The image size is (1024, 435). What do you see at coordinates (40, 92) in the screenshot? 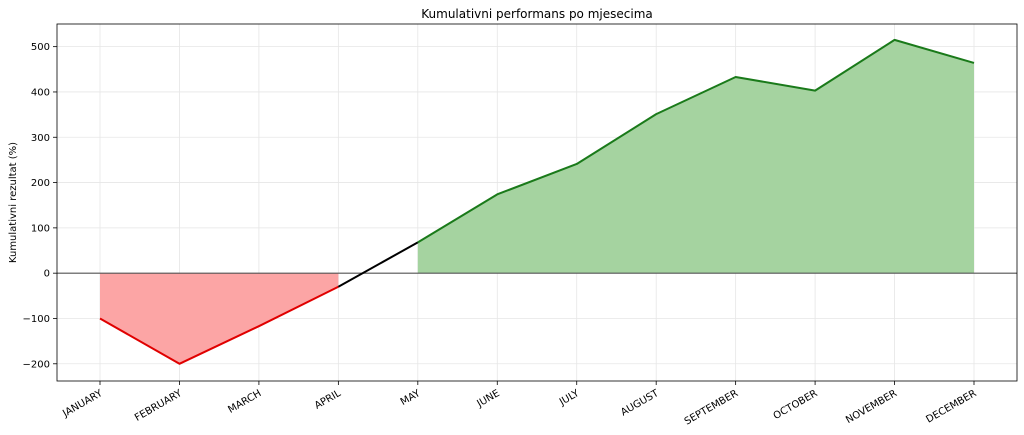
I see `y-tick-label-6: 400` at bounding box center [40, 92].